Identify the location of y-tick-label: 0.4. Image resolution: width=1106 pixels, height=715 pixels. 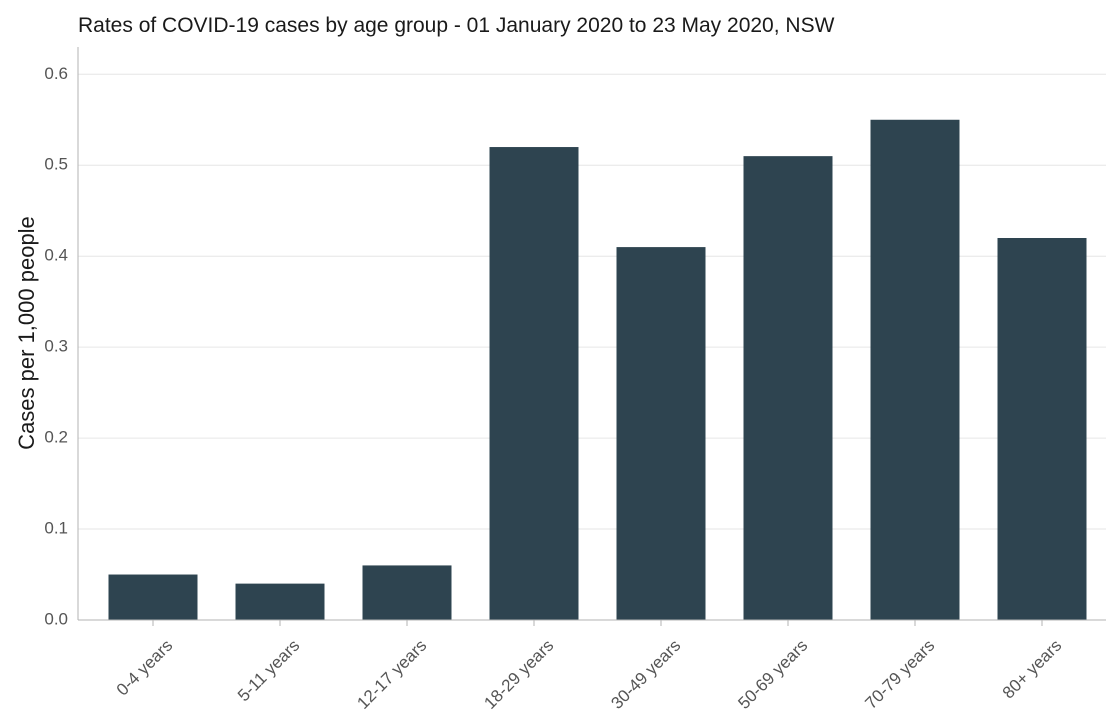
(56, 255).